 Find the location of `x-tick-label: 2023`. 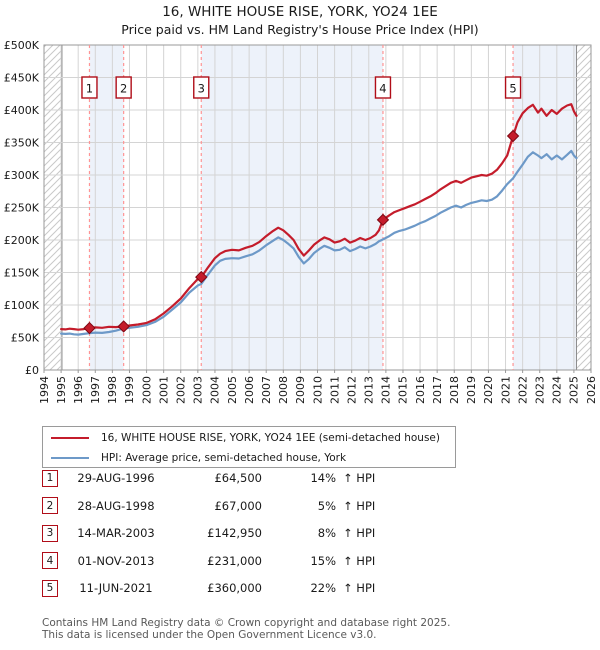

x-tick-label: 2023 is located at coordinates (539, 390).